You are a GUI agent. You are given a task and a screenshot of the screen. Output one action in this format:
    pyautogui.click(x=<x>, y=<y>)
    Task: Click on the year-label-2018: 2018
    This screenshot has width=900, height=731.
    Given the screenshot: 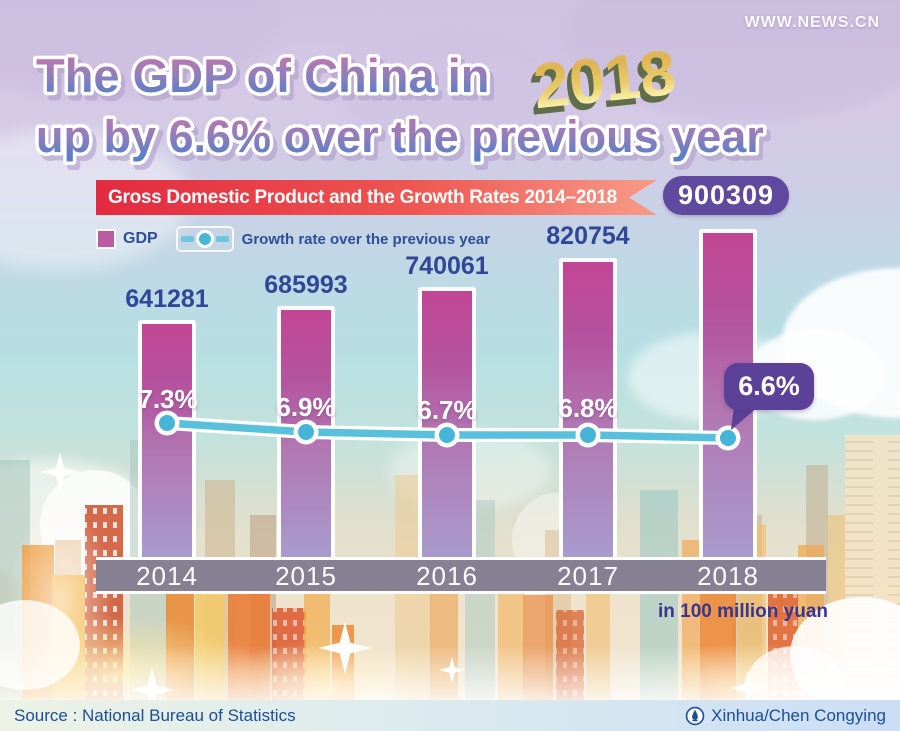 What is the action you would take?
    pyautogui.click(x=728, y=576)
    